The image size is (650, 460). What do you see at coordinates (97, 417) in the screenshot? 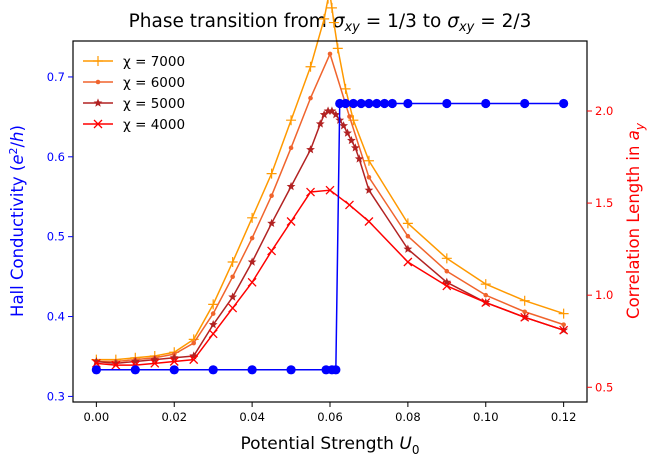
I see `x-tick-label: 0.00` at bounding box center [97, 417].